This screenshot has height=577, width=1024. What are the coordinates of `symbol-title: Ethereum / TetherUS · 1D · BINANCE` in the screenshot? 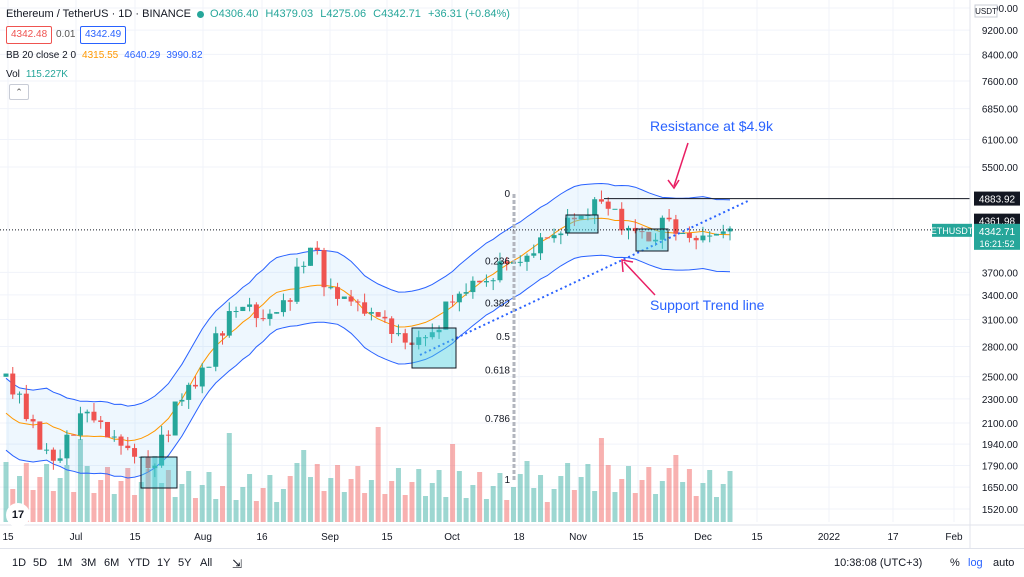 It's located at (99, 14).